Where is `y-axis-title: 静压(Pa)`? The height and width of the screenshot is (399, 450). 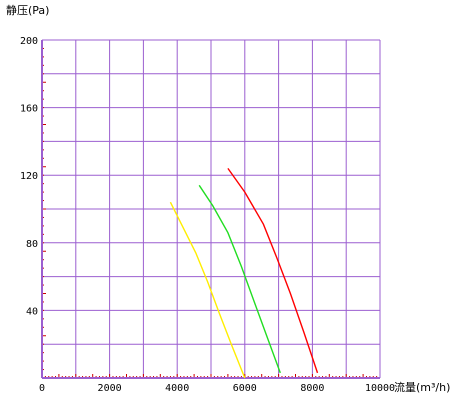 y-axis-title: 静压(Pa) is located at coordinates (27, 10).